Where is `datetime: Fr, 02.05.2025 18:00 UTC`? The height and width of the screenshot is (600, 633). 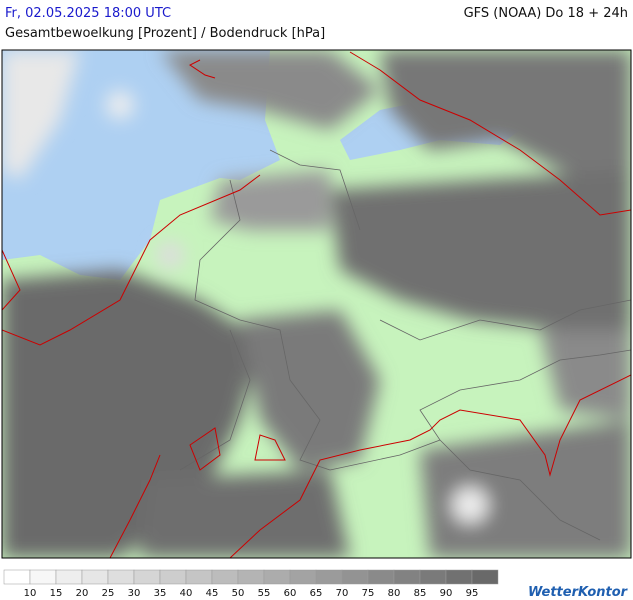 datetime: Fr, 02.05.2025 18:00 UTC is located at coordinates (88, 13).